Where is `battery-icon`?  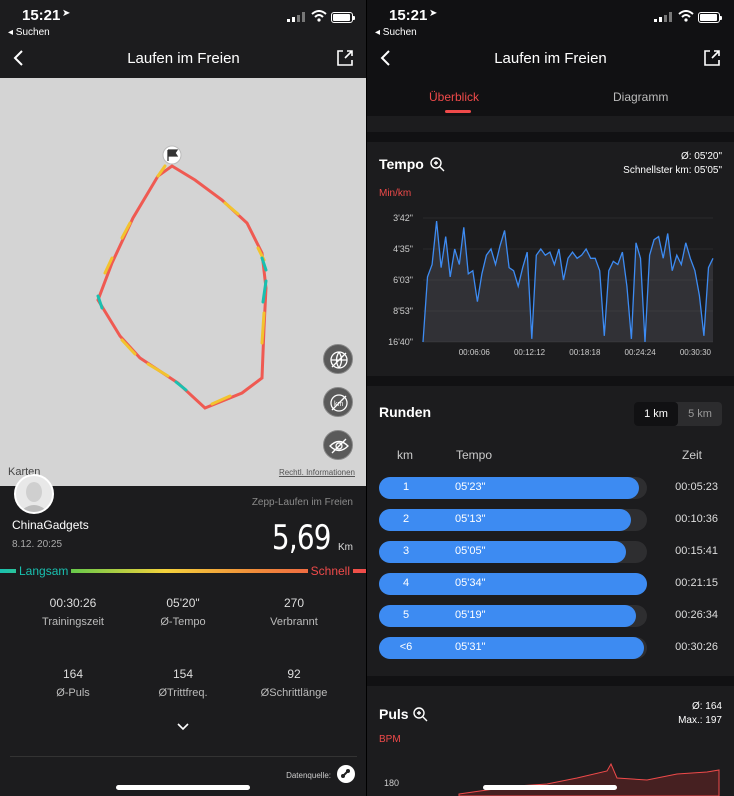 battery-icon is located at coordinates (343, 17).